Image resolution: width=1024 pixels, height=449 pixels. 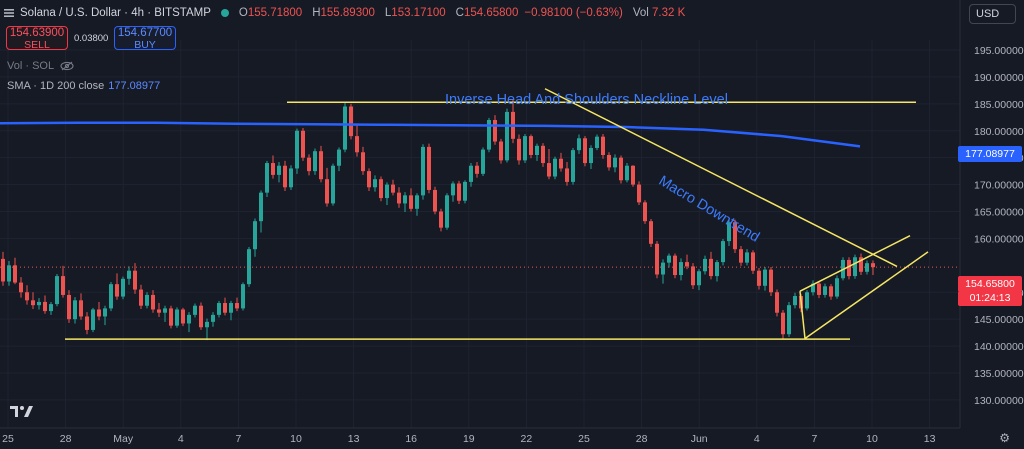 I want to click on time-axis: 25 28 May 4 7 10 13 16 19 22 25 28 Jun 4 7 10 13, so click(x=480, y=436).